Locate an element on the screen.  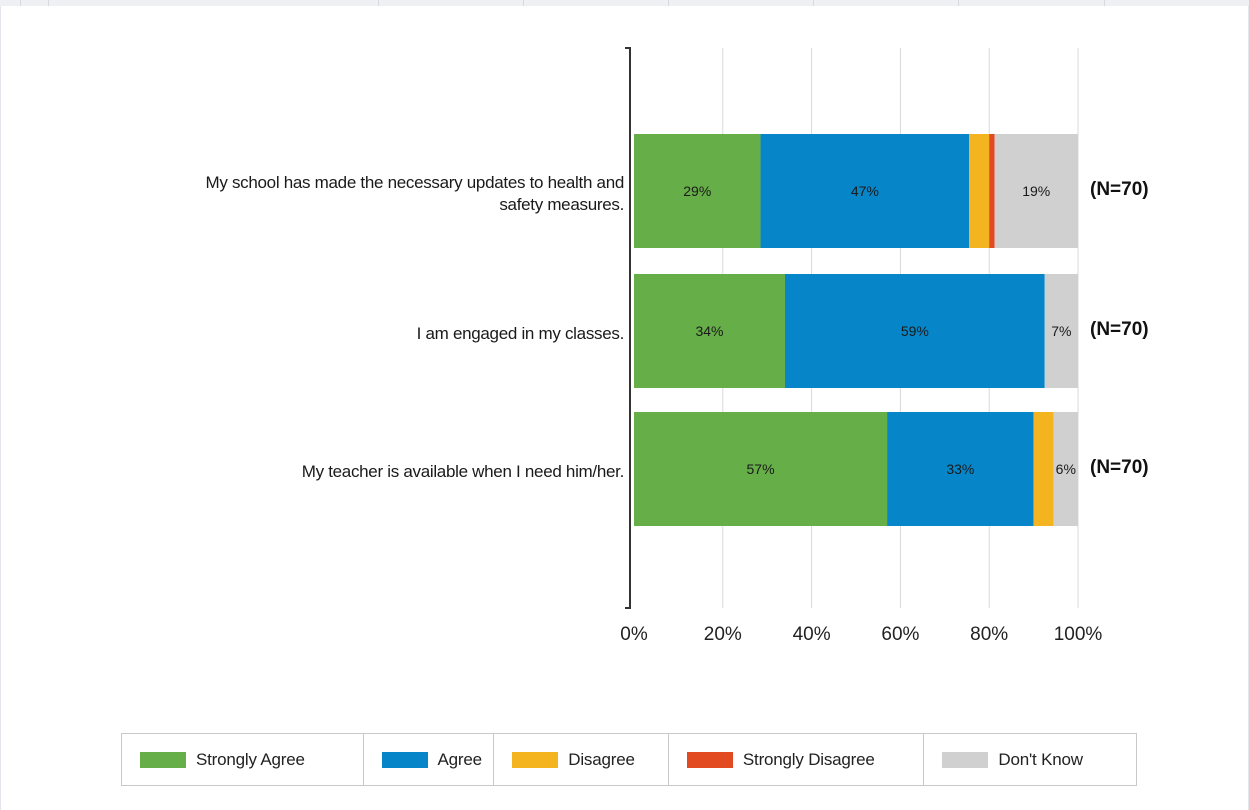
x-tick-label: 60% is located at coordinates (900, 634).